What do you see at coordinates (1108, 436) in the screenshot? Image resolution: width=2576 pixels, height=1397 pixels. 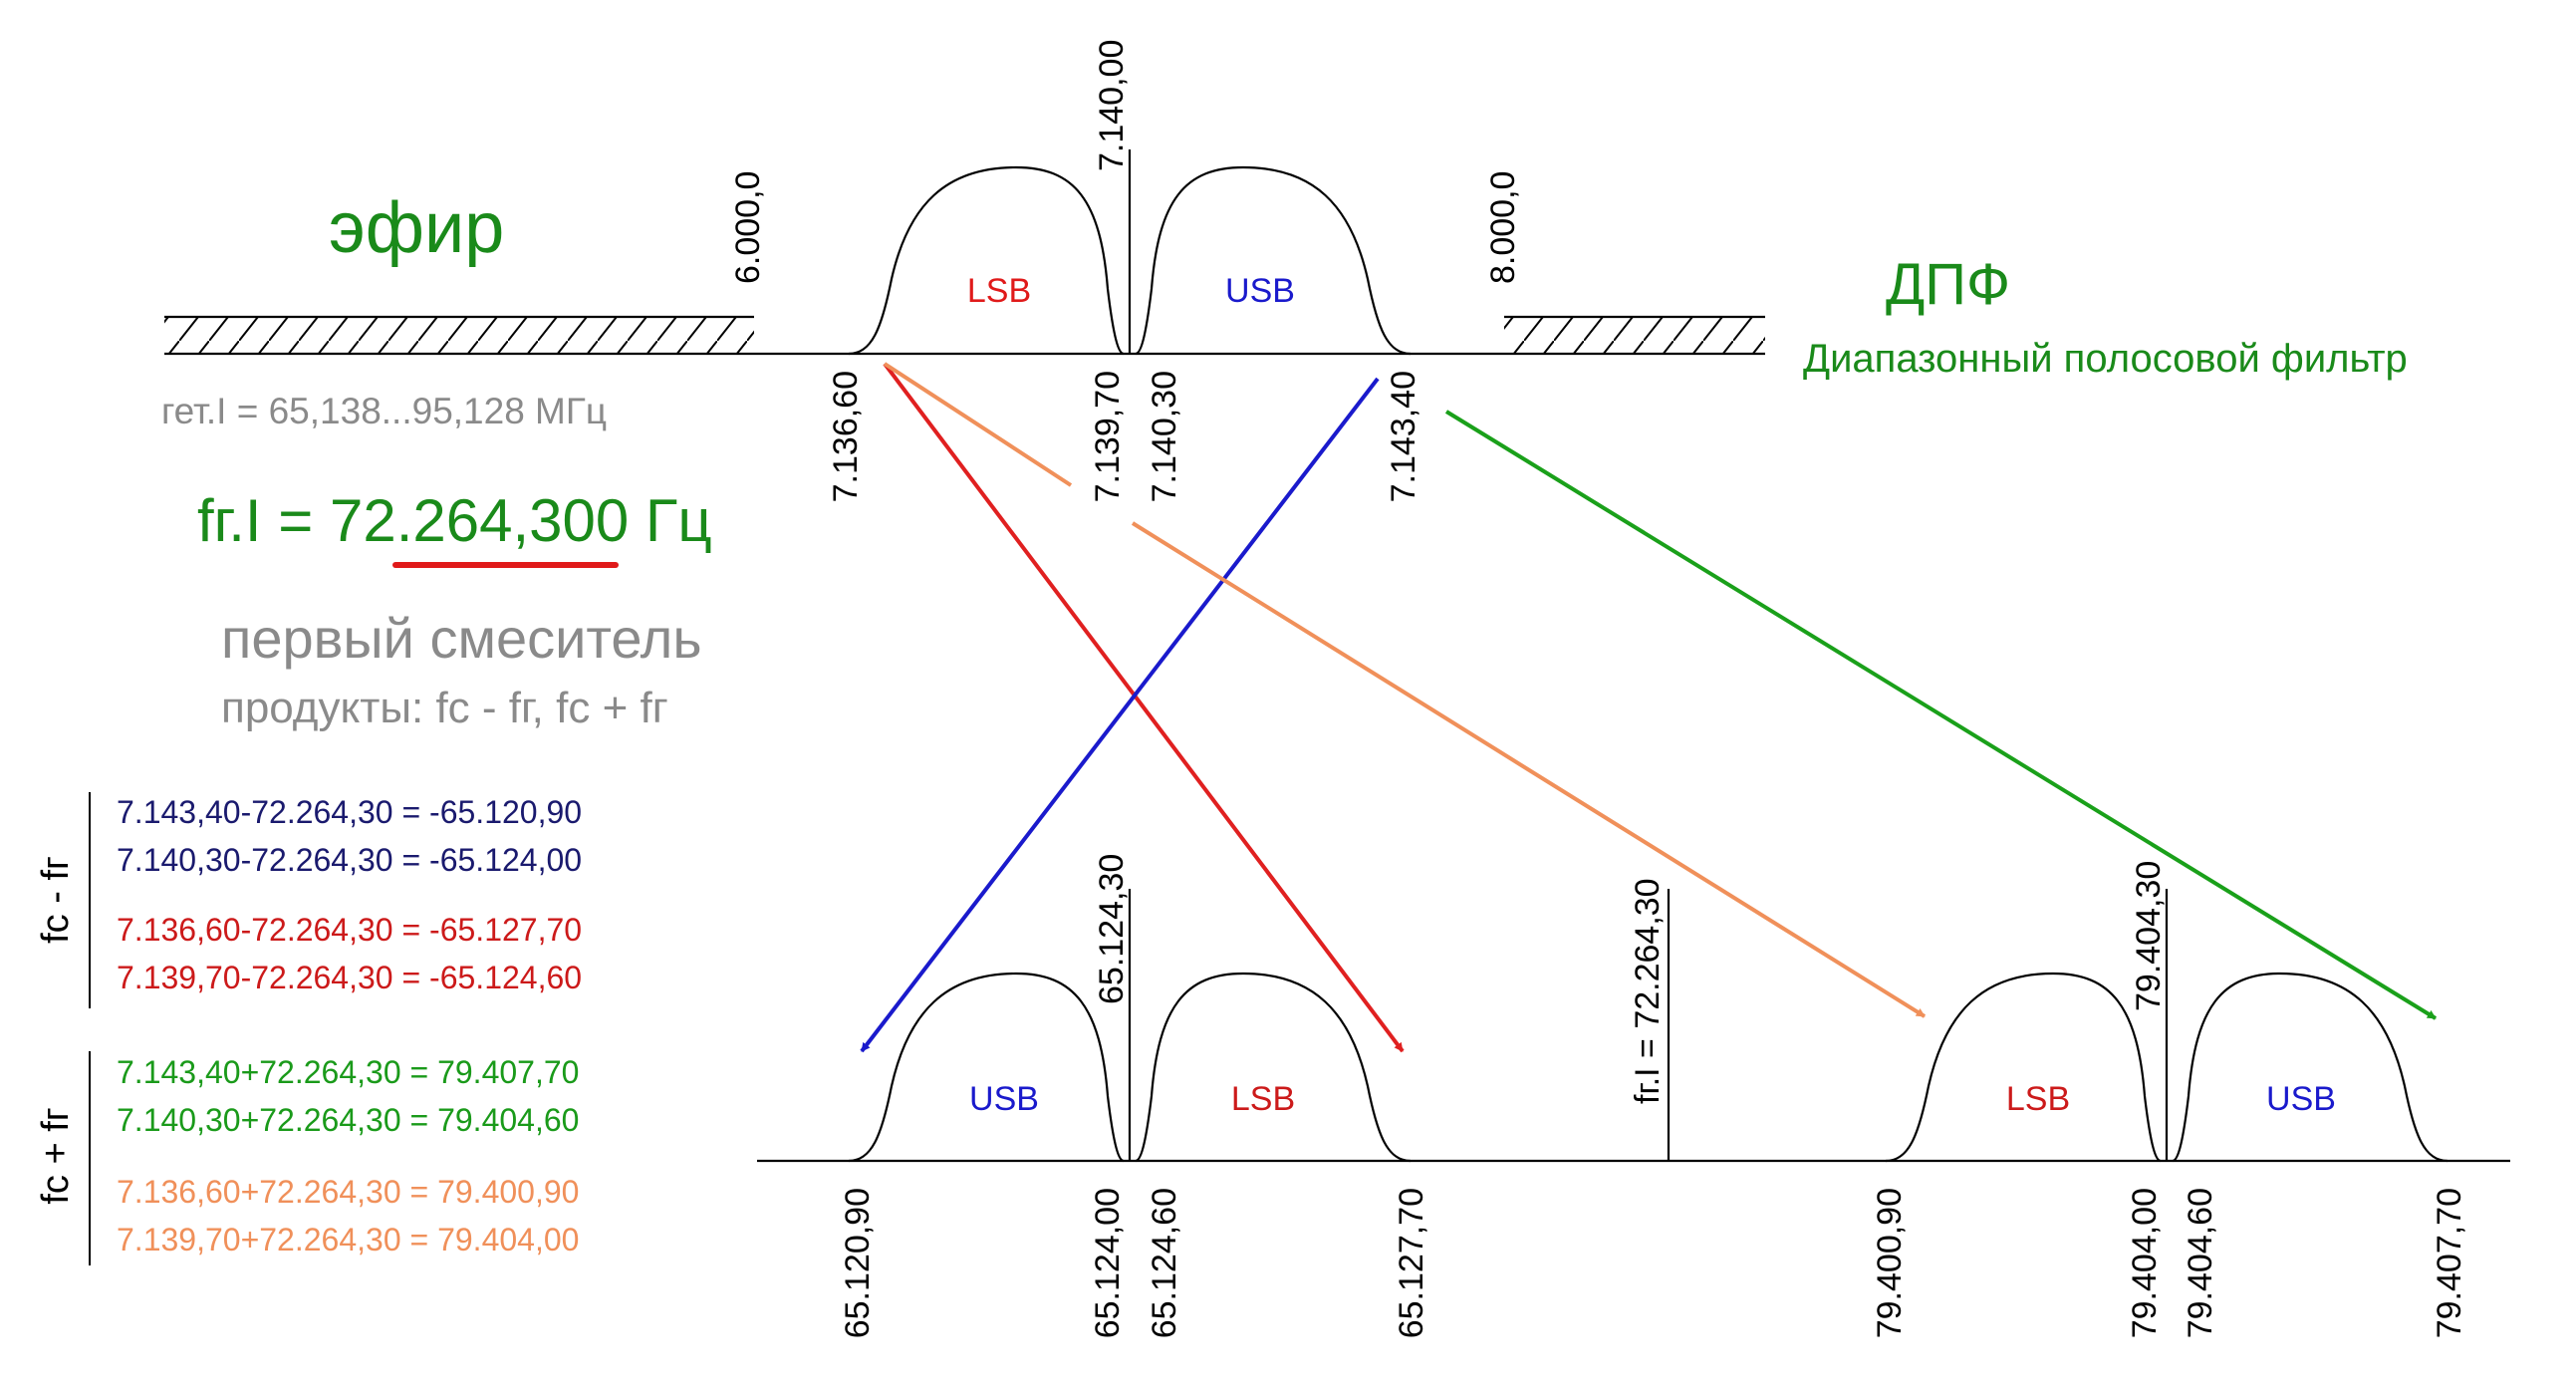 I see `air-tick-7139-70: 7.139,70` at bounding box center [1108, 436].